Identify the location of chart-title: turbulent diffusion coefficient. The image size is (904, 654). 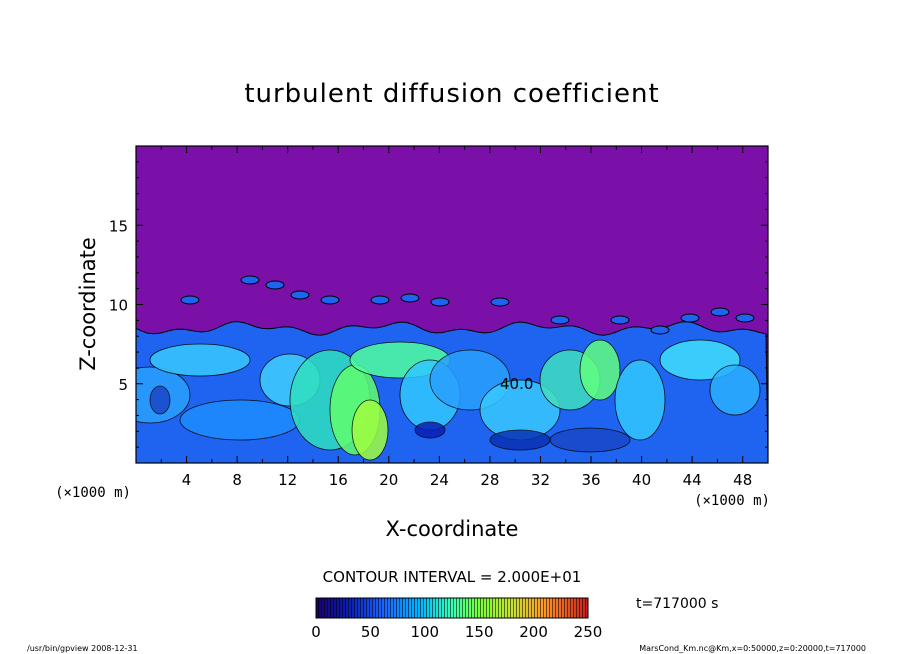
(451, 94).